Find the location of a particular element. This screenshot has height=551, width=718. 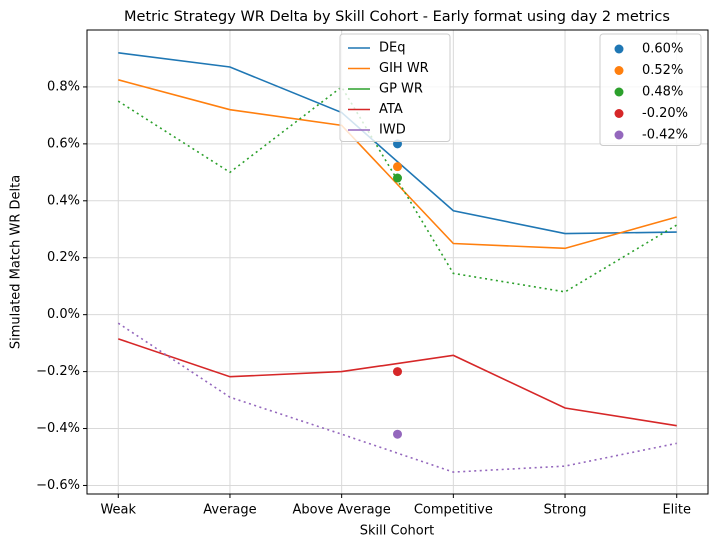

legend-label: -0.42% is located at coordinates (665, 135).